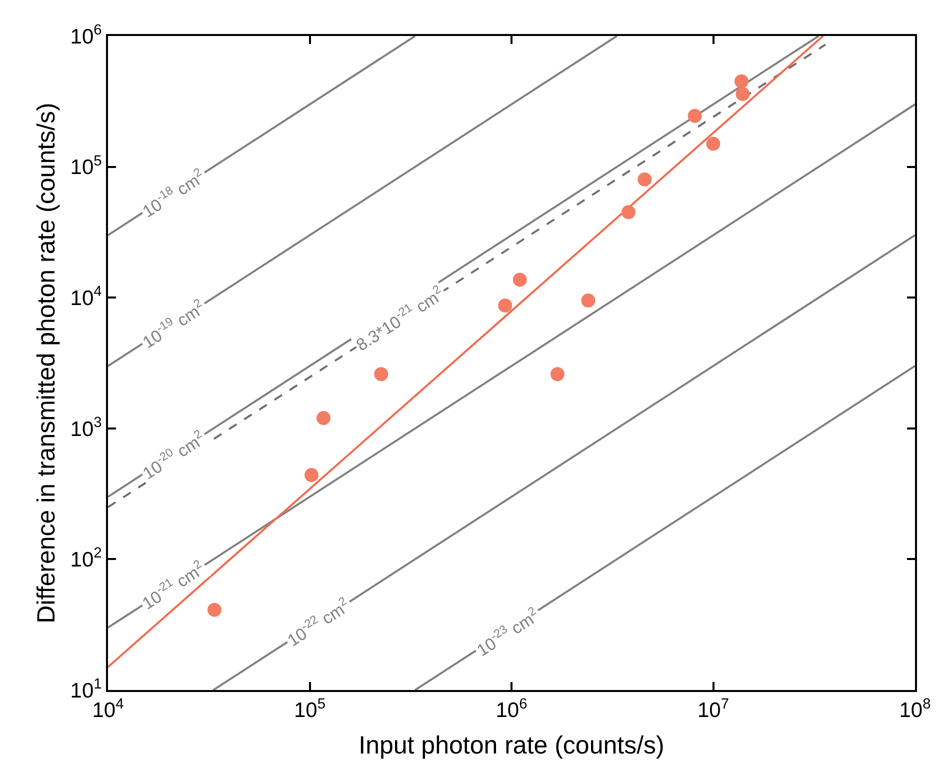 This screenshot has width=943, height=783. I want to click on x-axis-title: Input photon rate (counts/s), so click(511, 746).